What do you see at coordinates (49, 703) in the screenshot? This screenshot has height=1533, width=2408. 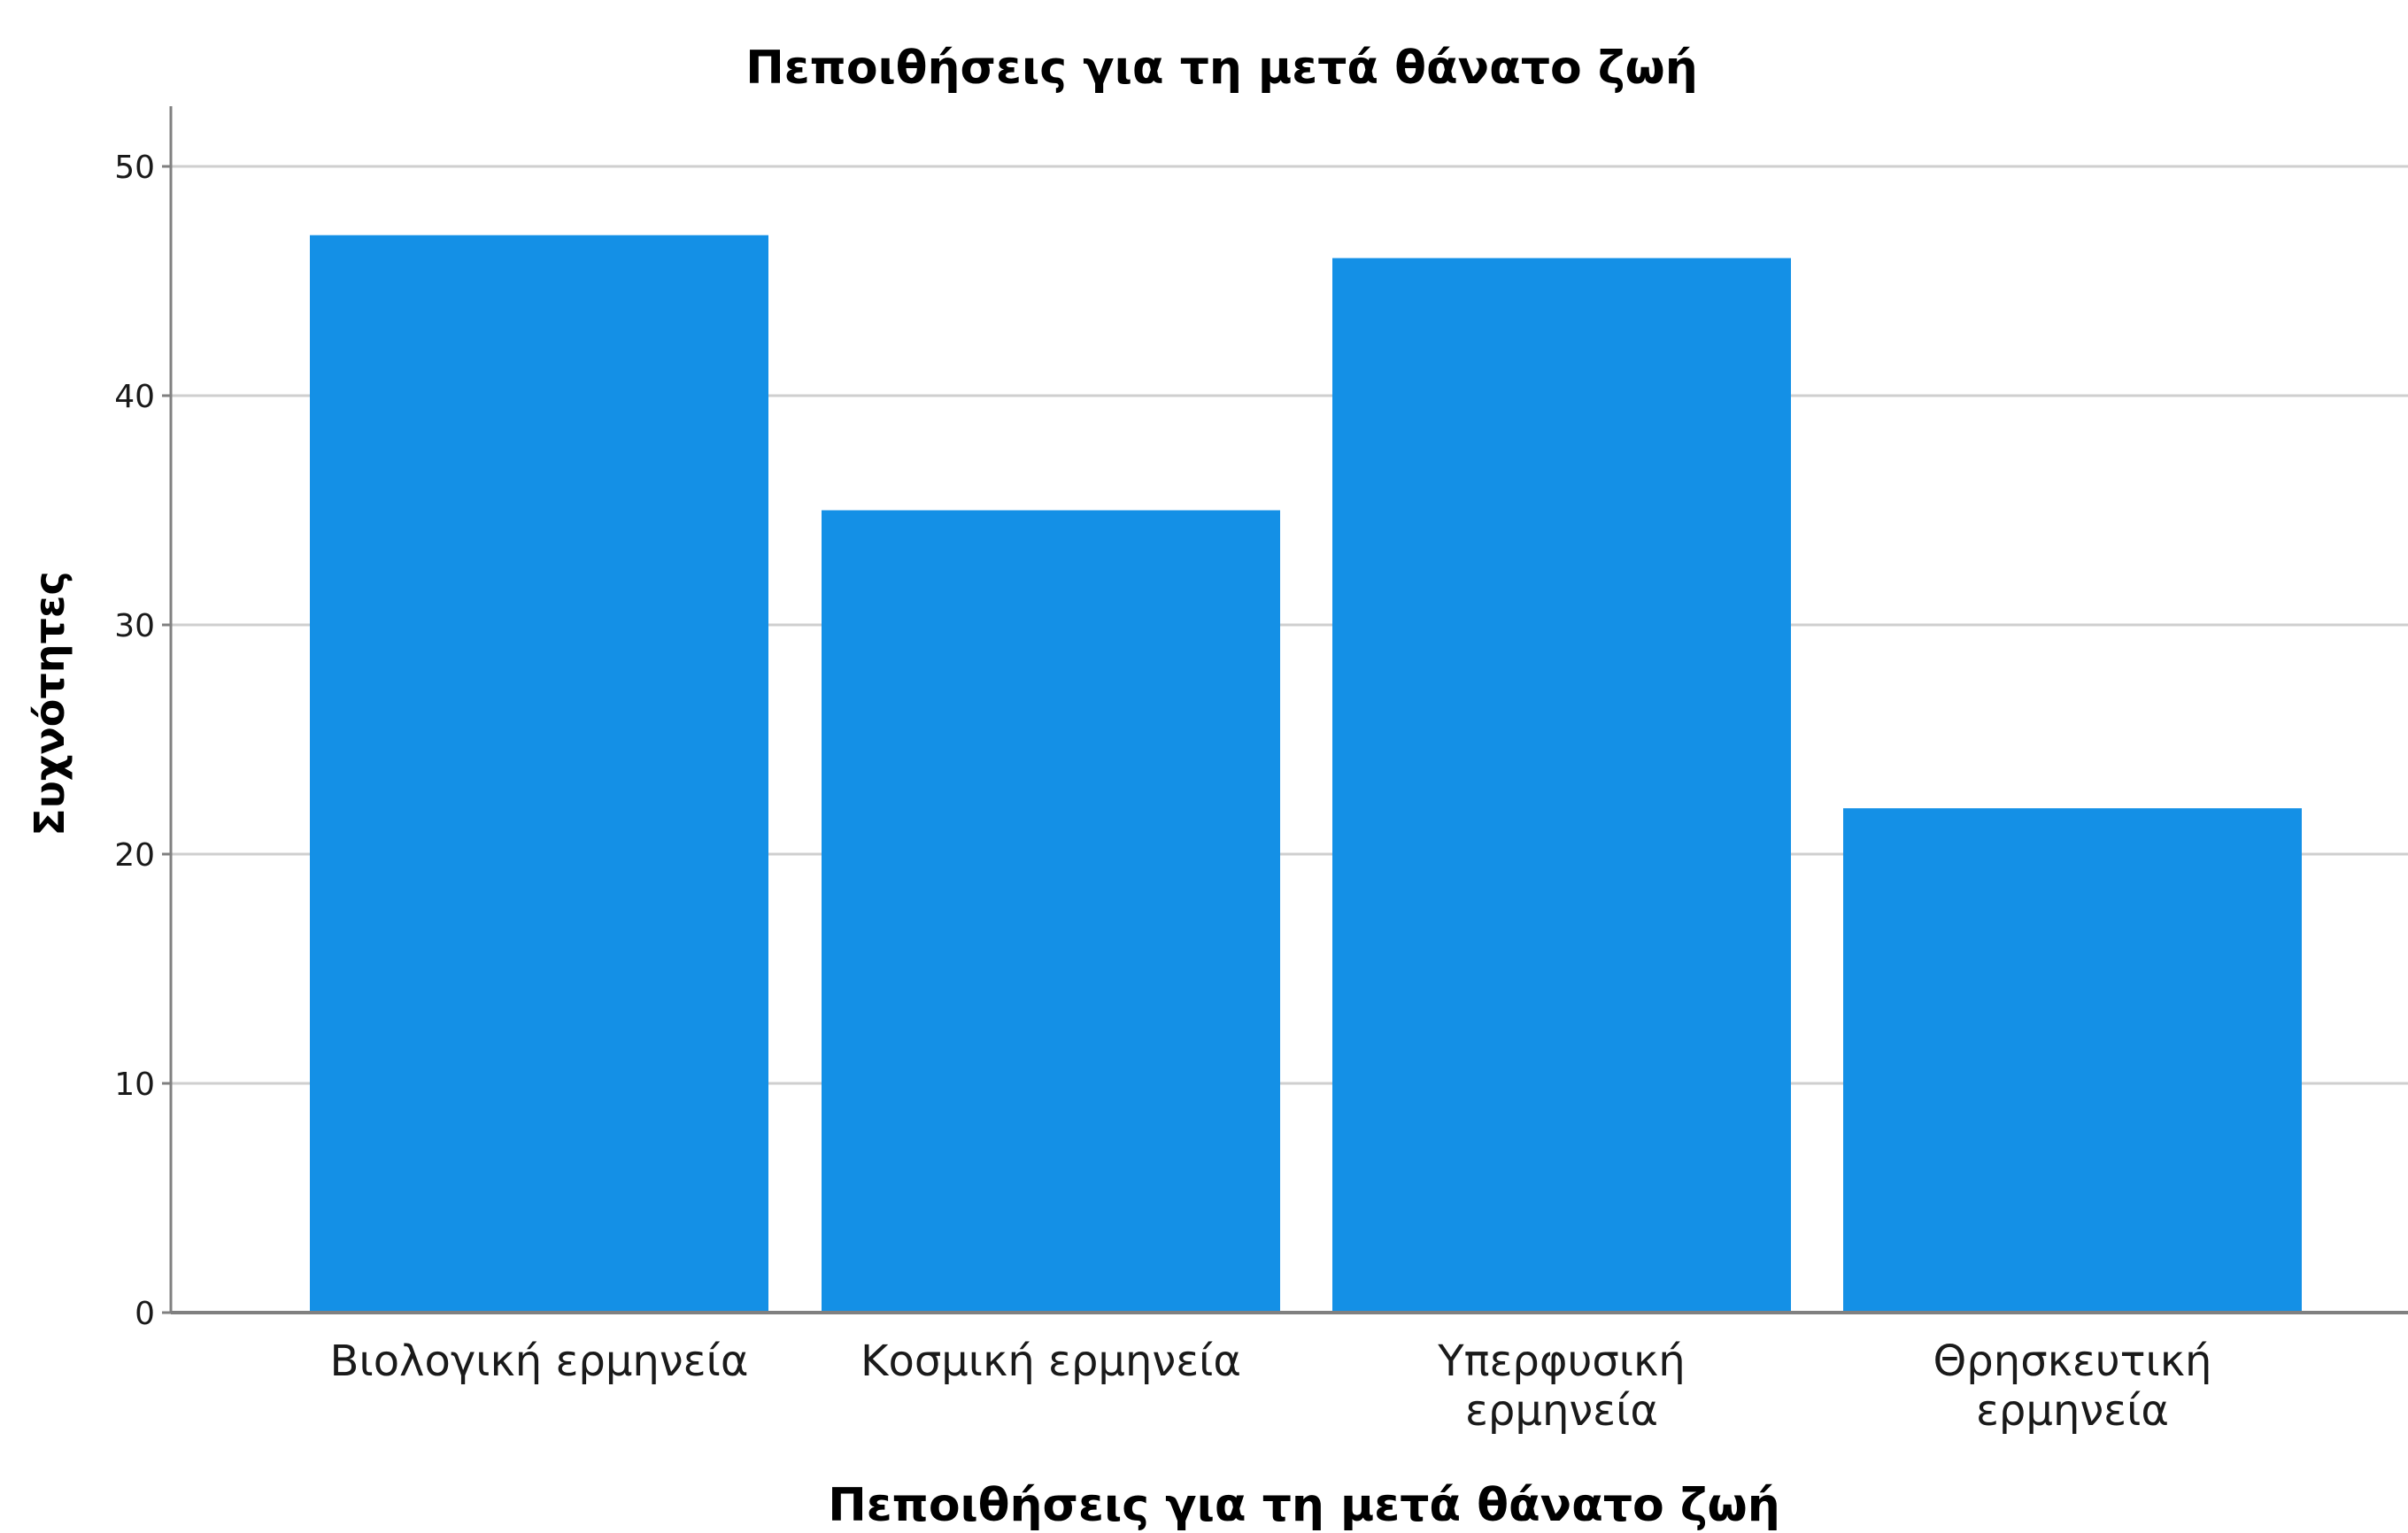 I see `y-axis-label: Συχνότητες` at bounding box center [49, 703].